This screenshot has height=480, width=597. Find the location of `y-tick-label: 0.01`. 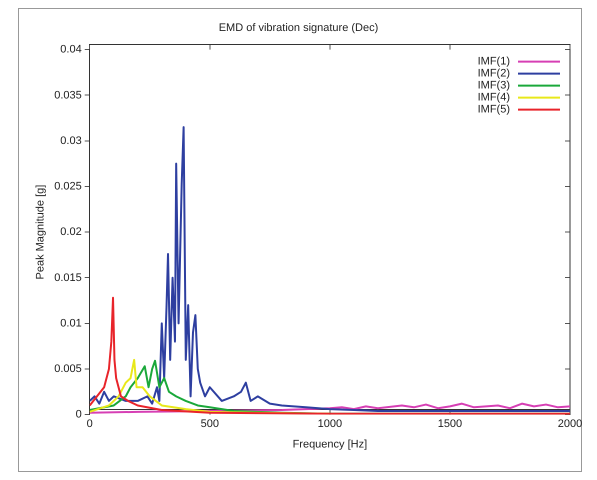

y-tick-label: 0.01 is located at coordinates (71, 323).